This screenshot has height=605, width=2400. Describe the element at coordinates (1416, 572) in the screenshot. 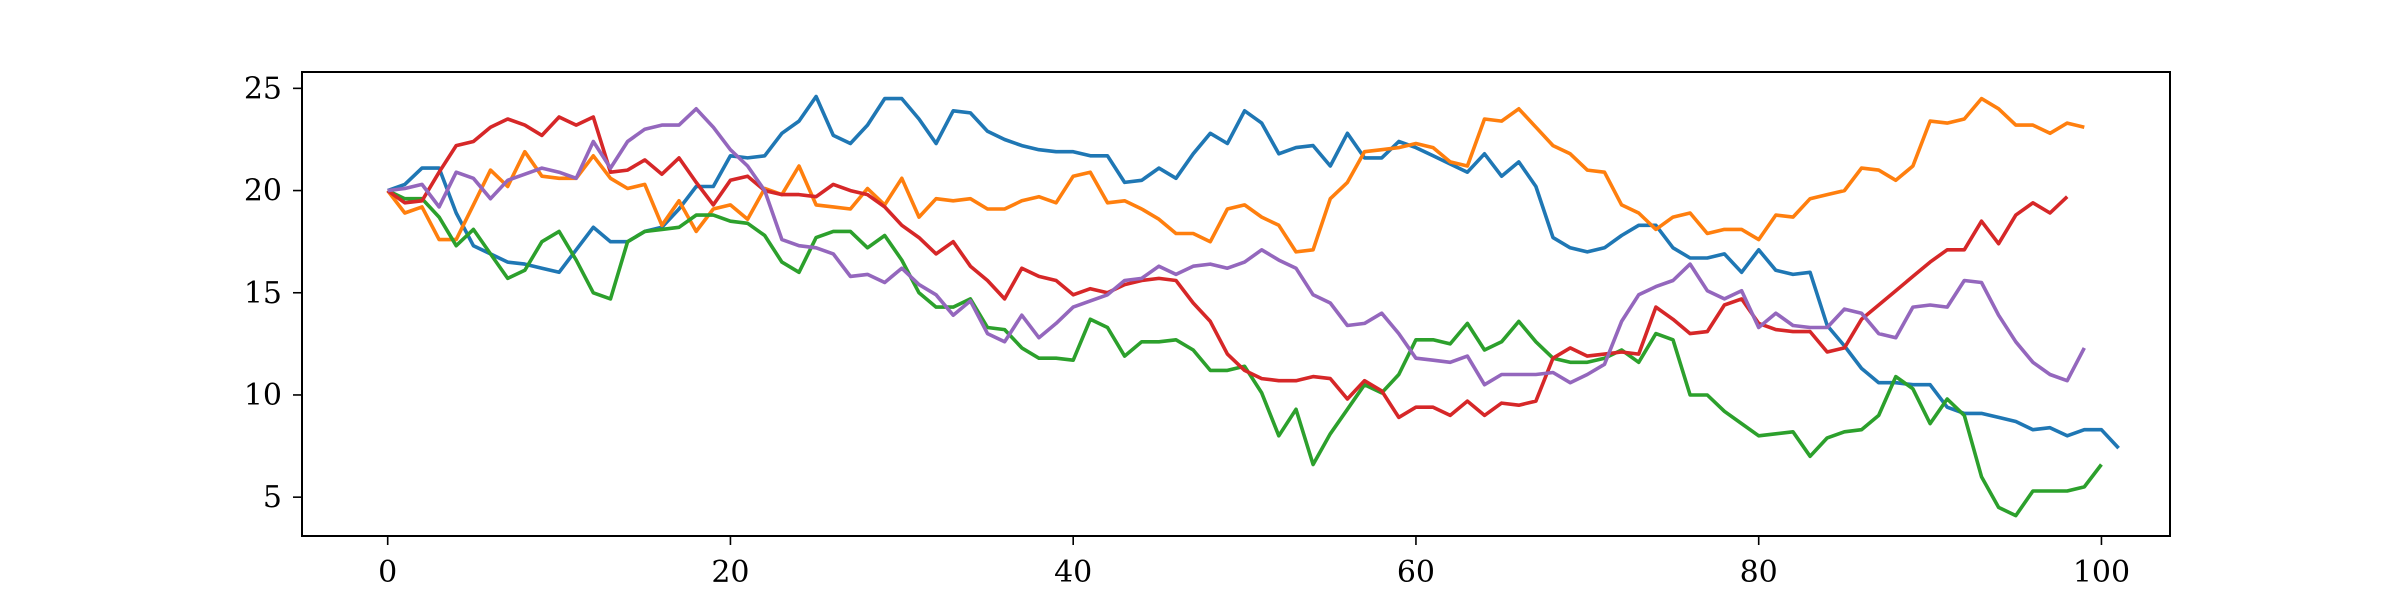

I see `x-tick-label: 60` at that location.